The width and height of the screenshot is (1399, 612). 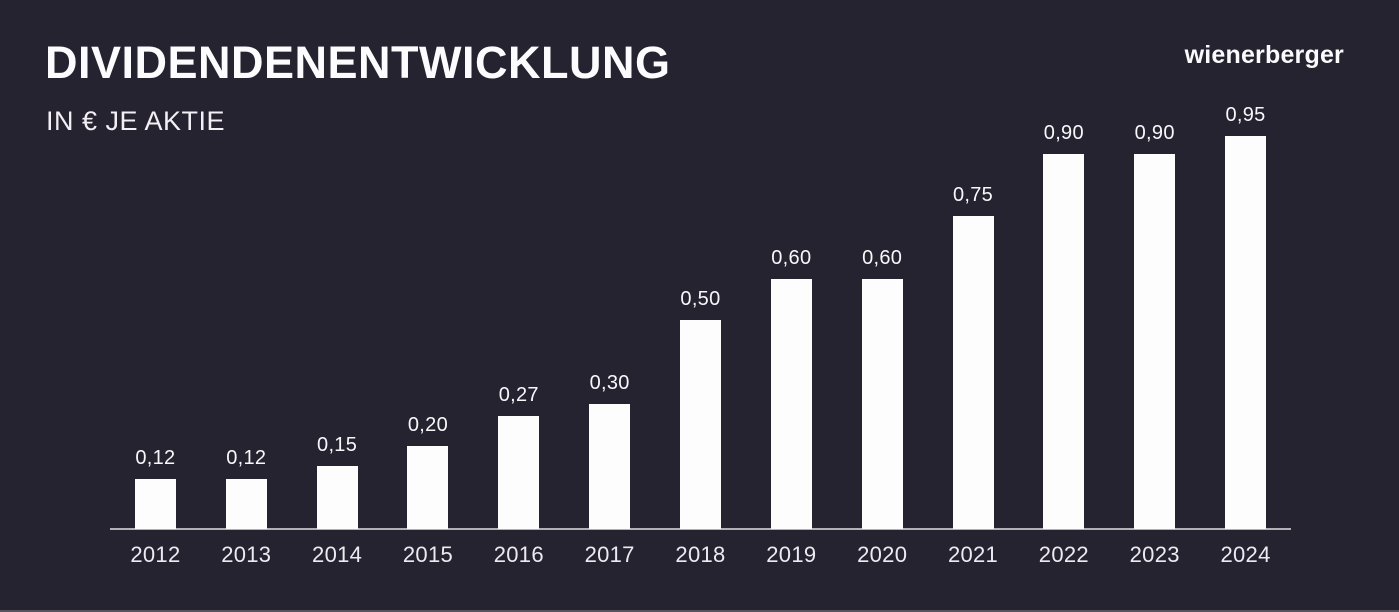 What do you see at coordinates (1063, 554) in the screenshot?
I see `year-label-2022: 2022` at bounding box center [1063, 554].